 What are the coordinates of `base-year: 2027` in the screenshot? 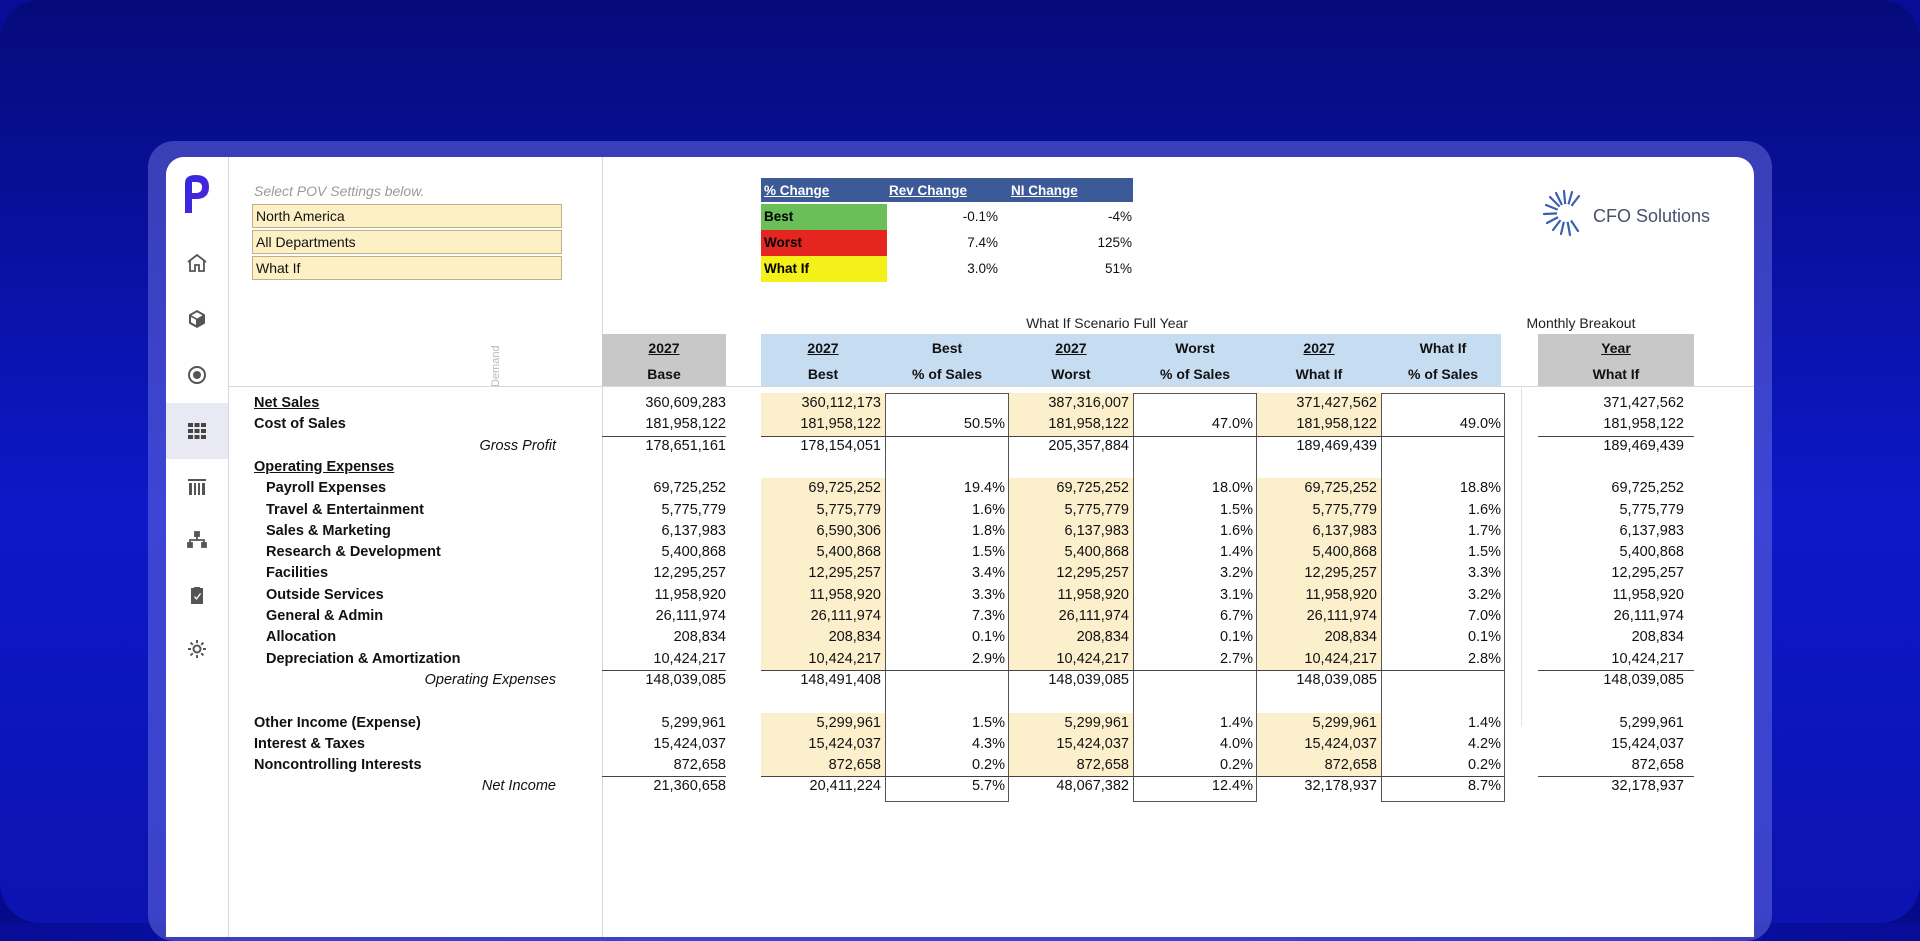 It's located at (664, 348).